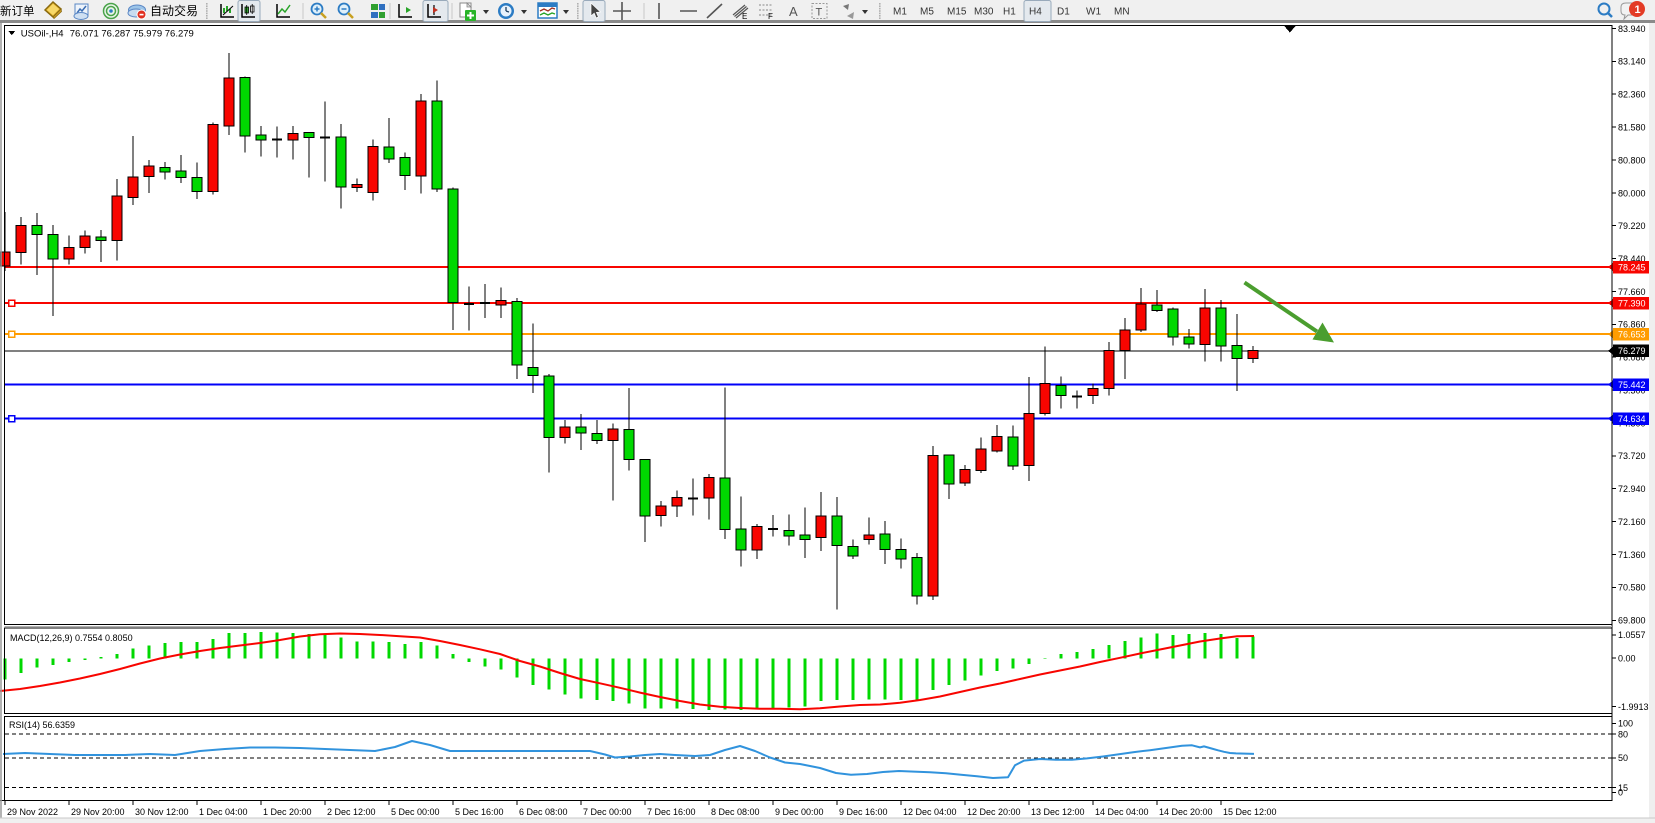  What do you see at coordinates (479, 812) in the screenshot?
I see `svg-text: 5 Dec 16:00` at bounding box center [479, 812].